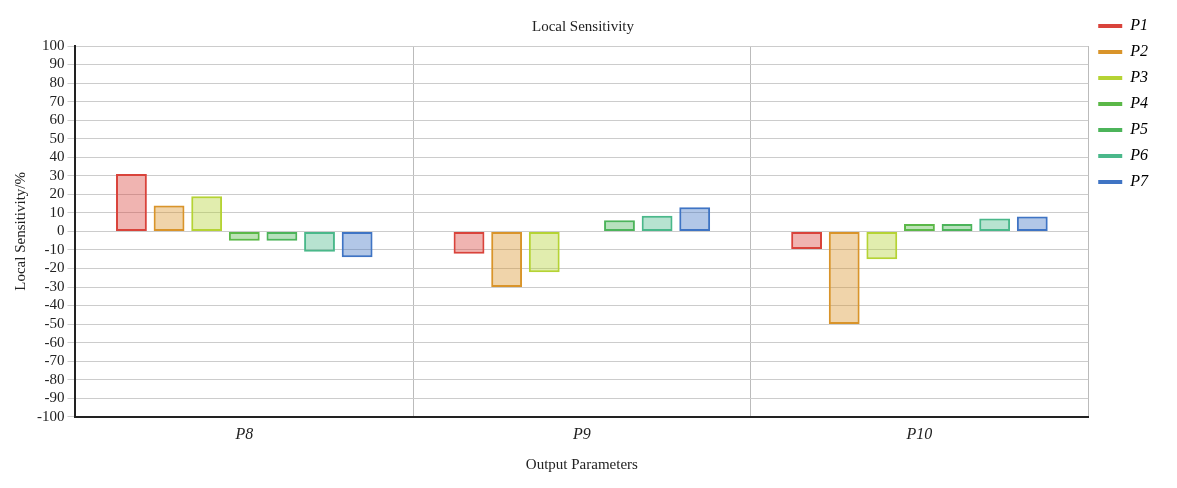 This screenshot has width=1177, height=488. Describe the element at coordinates (53, 44) in the screenshot. I see `y-tick-label: 100` at that location.